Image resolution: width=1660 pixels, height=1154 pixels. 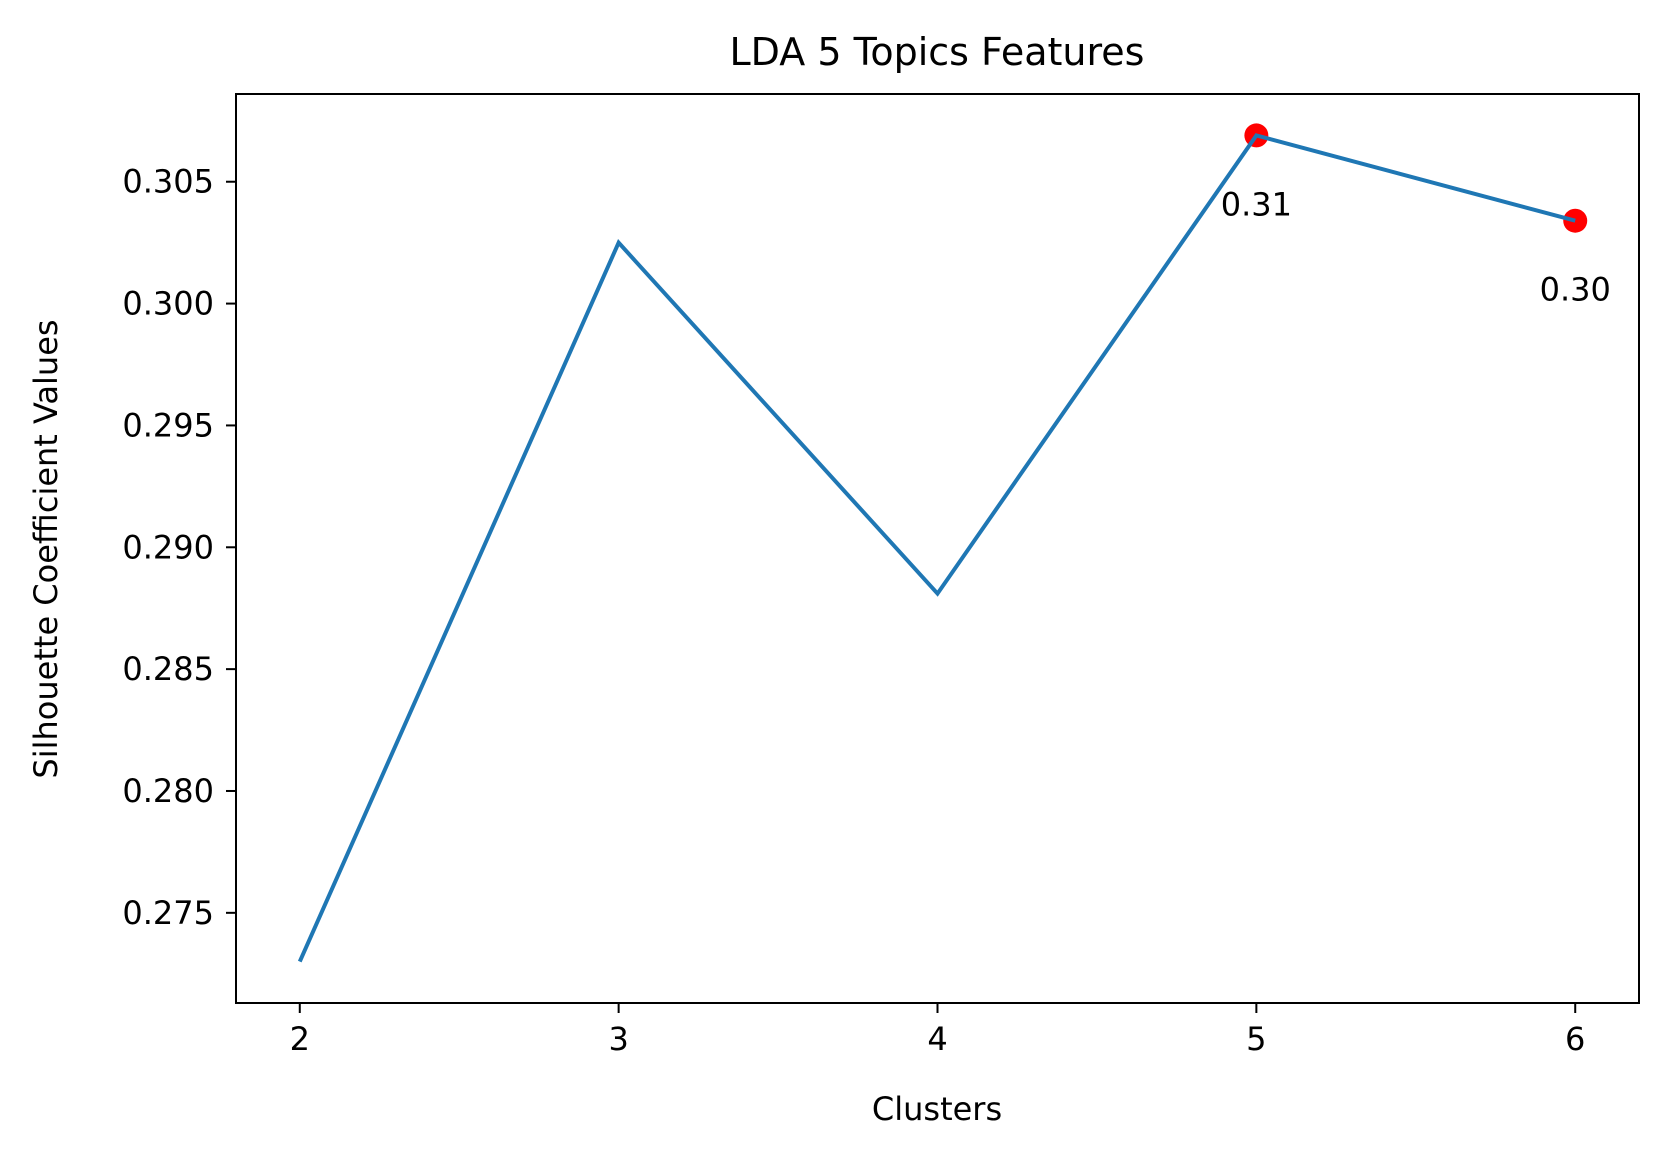 I want to click on x-tick-label: 6, so click(x=1575, y=1039).